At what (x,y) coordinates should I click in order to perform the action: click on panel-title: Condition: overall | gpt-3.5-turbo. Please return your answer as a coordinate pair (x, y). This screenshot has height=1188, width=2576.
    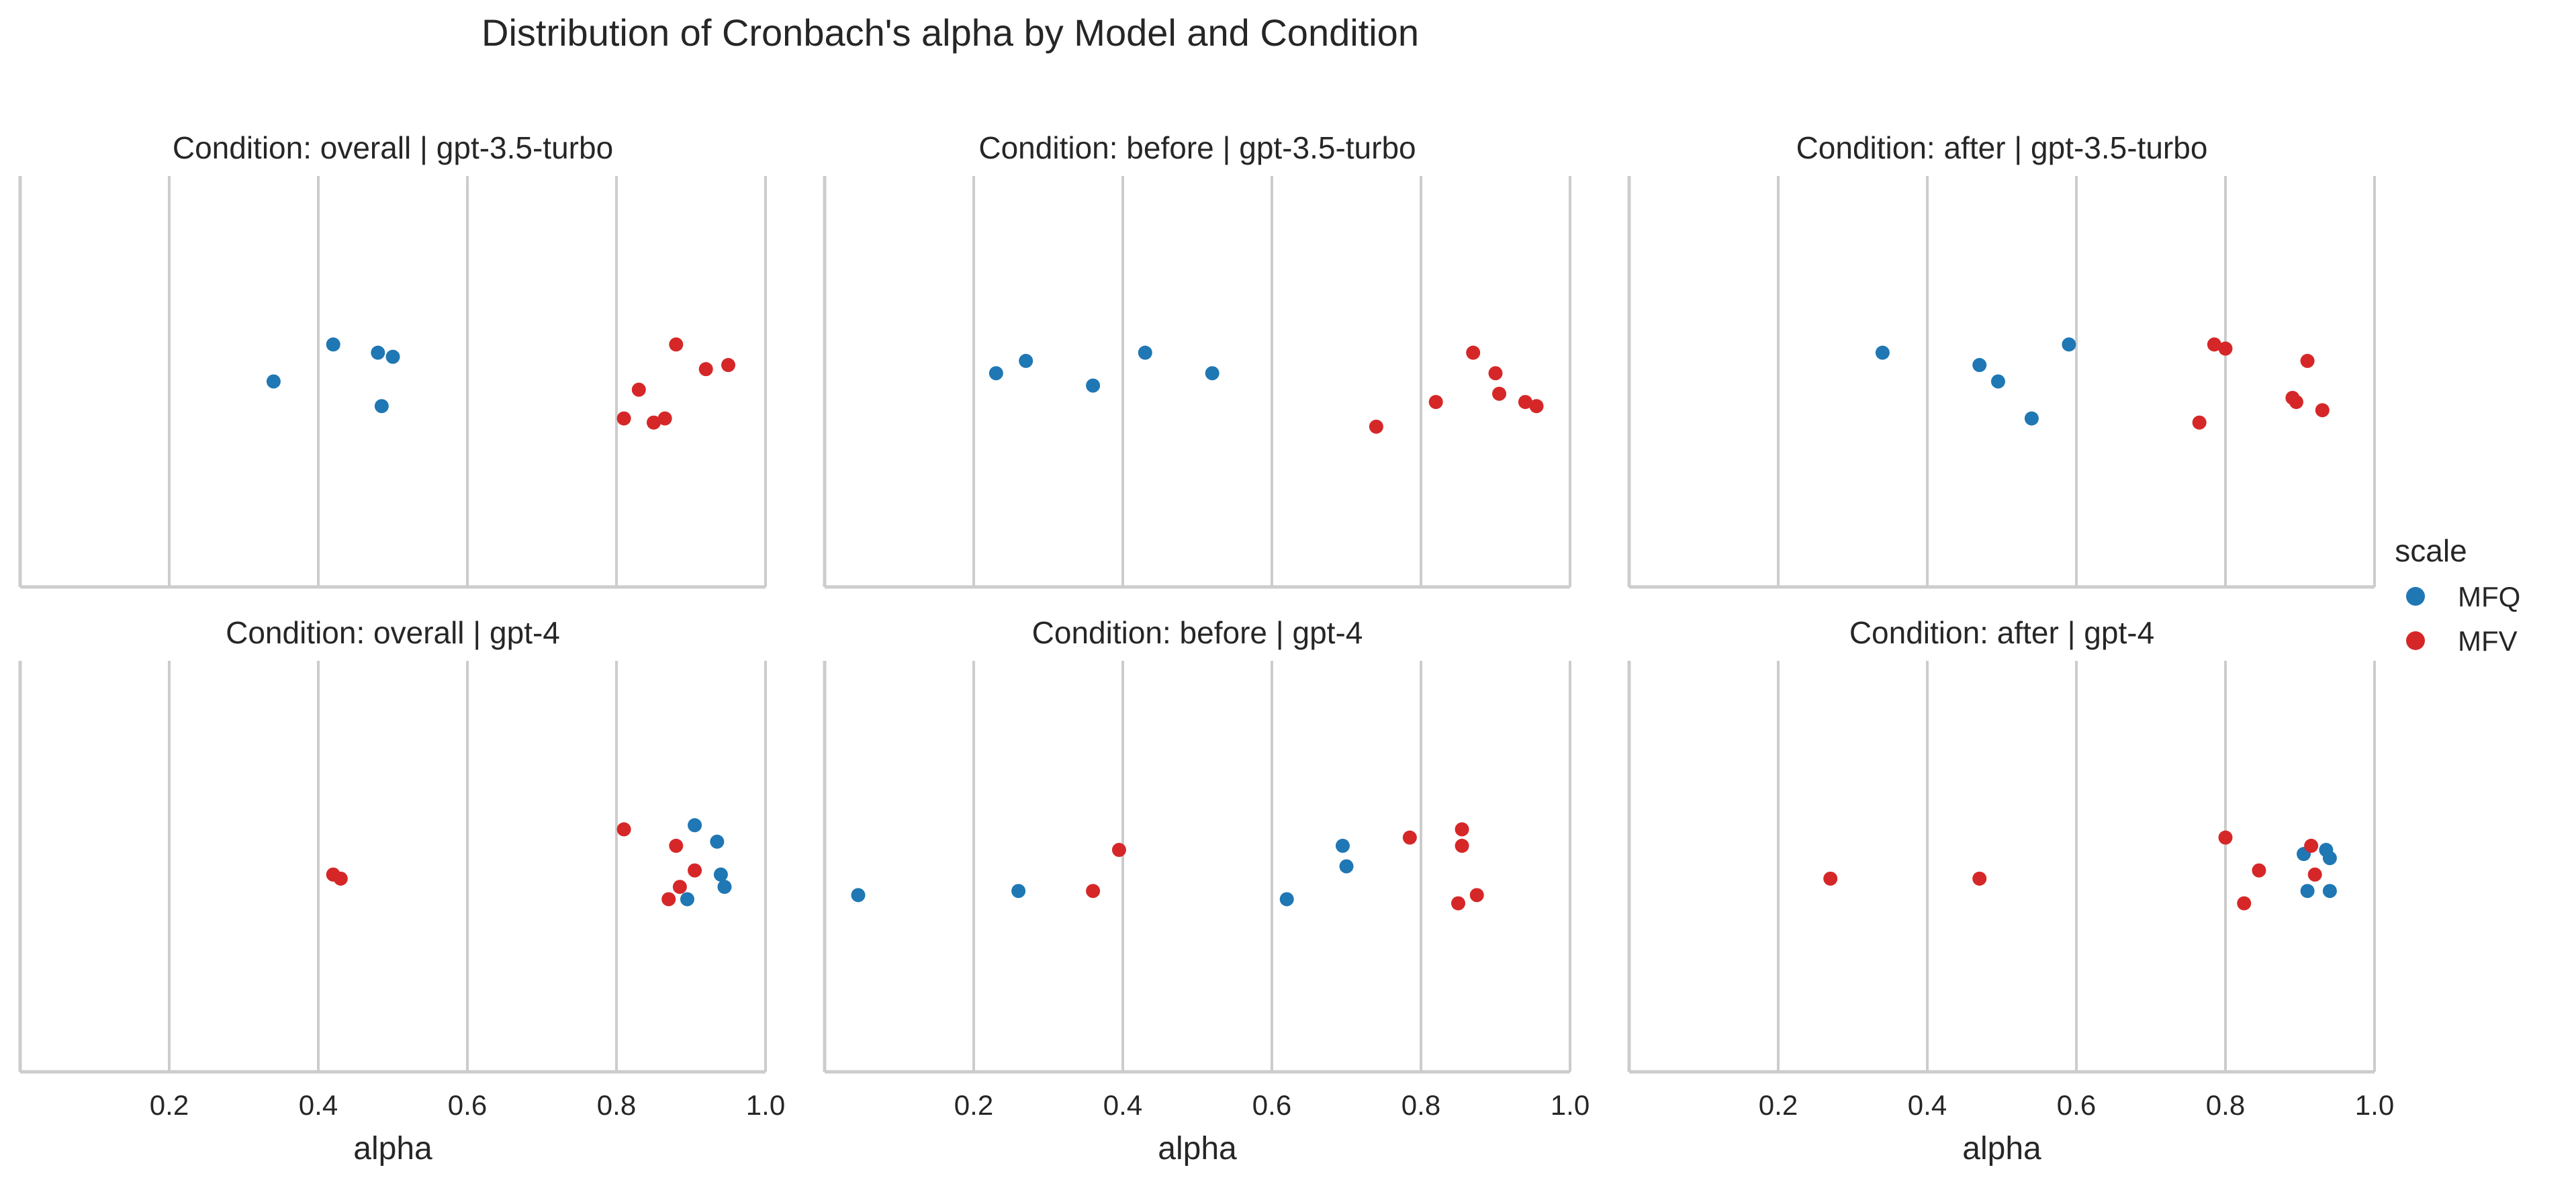
    Looking at the image, I should click on (393, 147).